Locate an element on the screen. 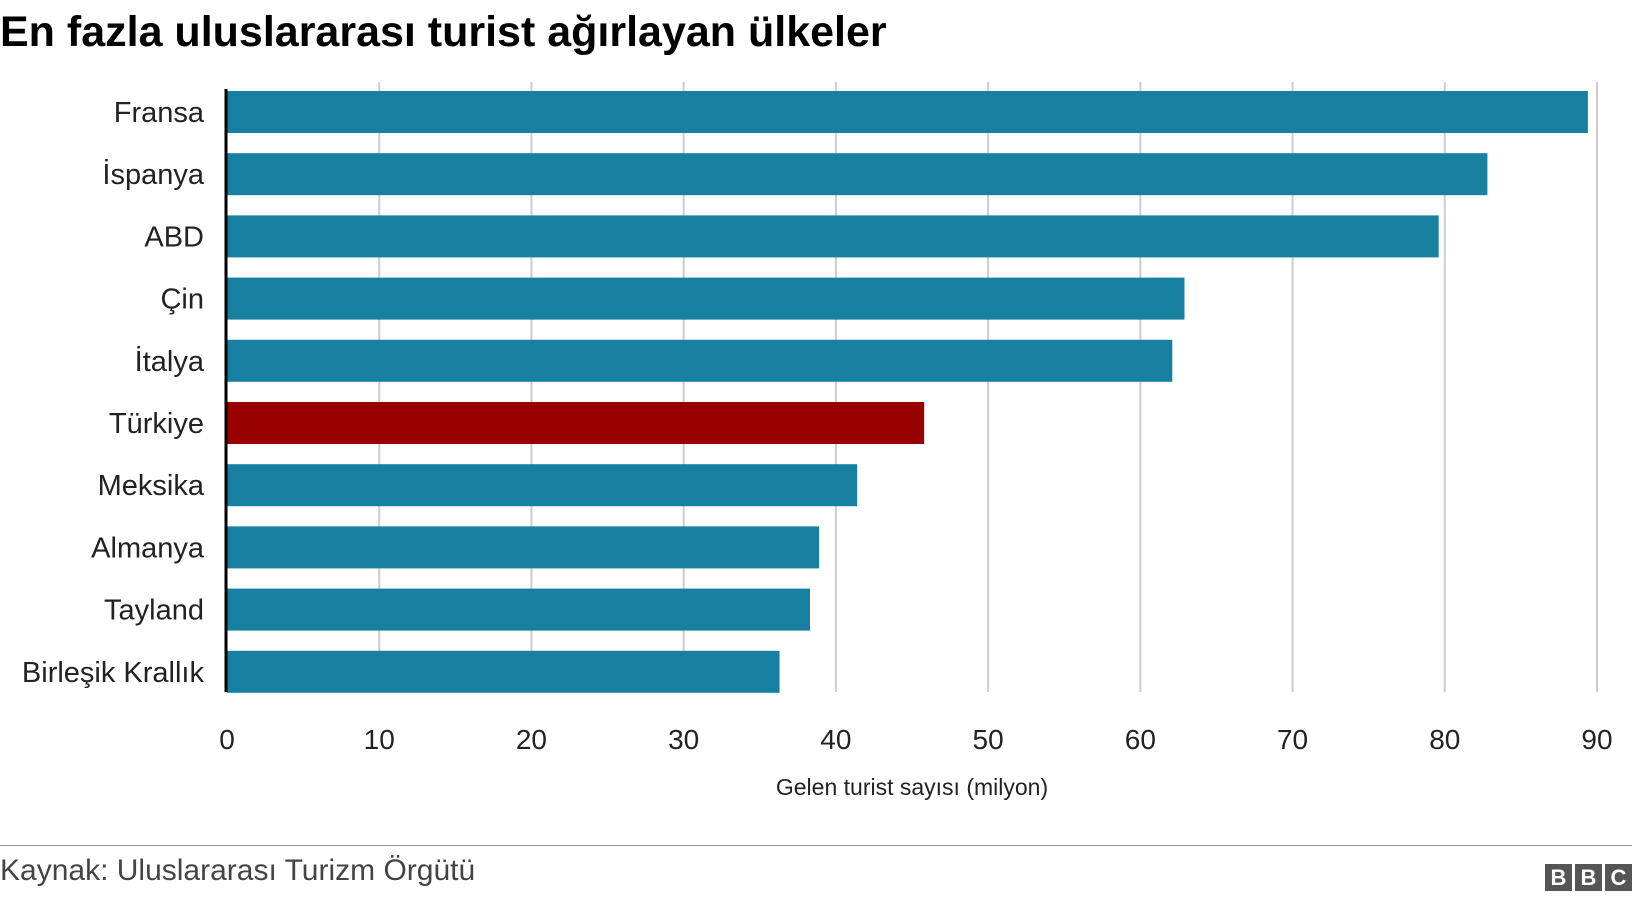  x-tick-label: 0 is located at coordinates (227, 739).